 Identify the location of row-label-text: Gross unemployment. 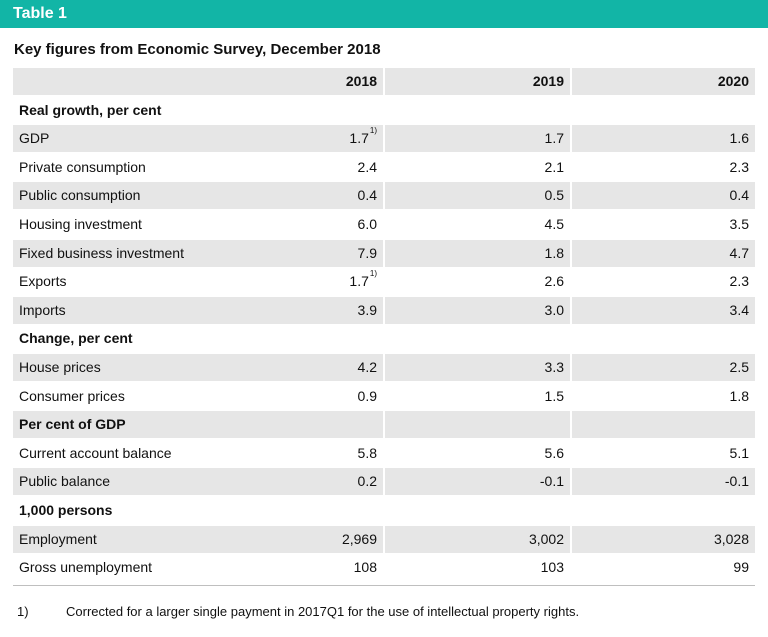
(86, 567).